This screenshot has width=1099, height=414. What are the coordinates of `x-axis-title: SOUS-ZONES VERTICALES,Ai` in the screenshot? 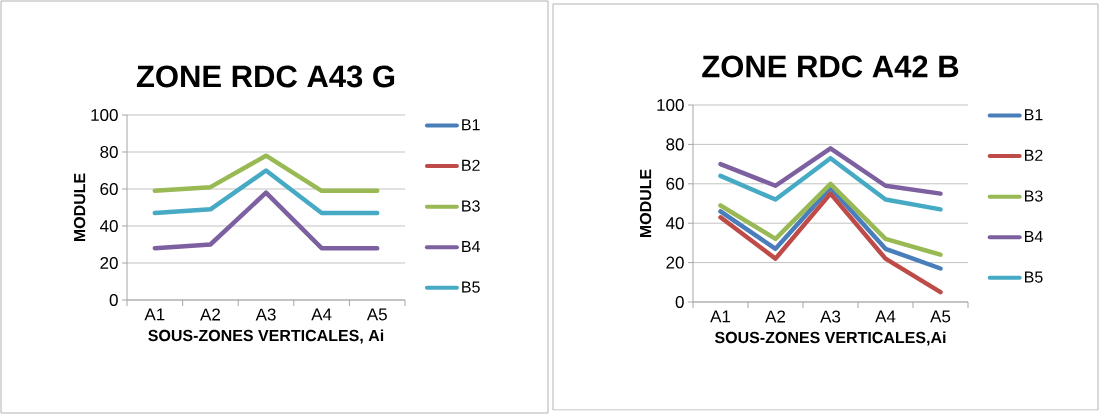 It's located at (830, 338).